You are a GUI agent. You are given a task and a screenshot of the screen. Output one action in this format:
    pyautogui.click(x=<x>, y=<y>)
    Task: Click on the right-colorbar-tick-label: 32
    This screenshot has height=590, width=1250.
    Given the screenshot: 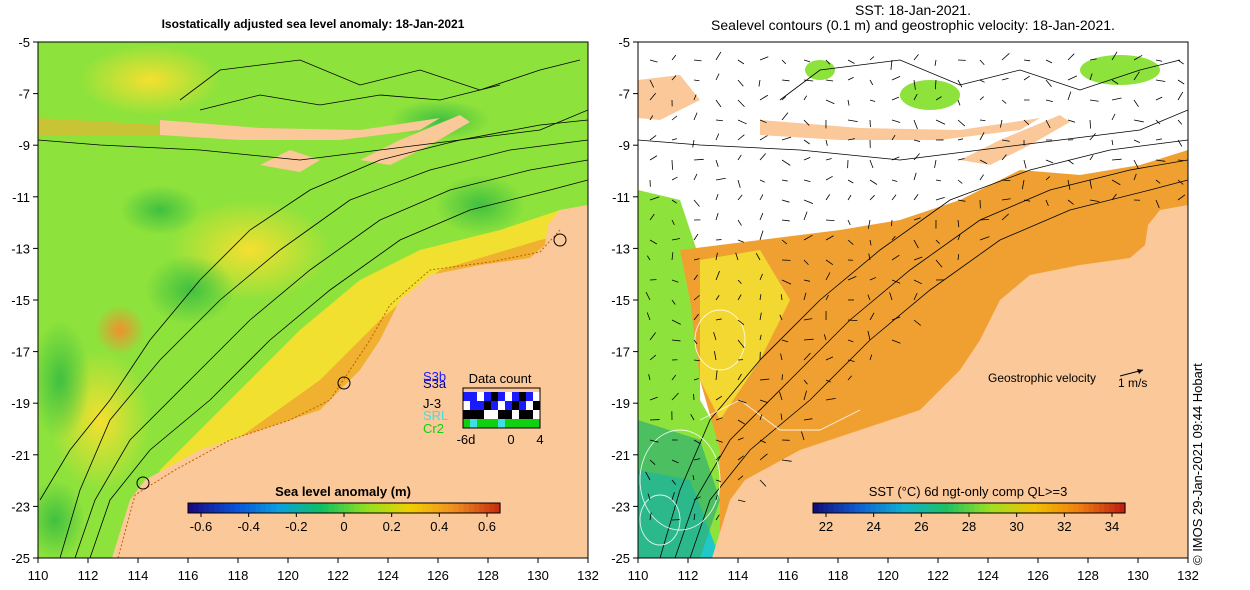 What is the action you would take?
    pyautogui.click(x=1064, y=526)
    